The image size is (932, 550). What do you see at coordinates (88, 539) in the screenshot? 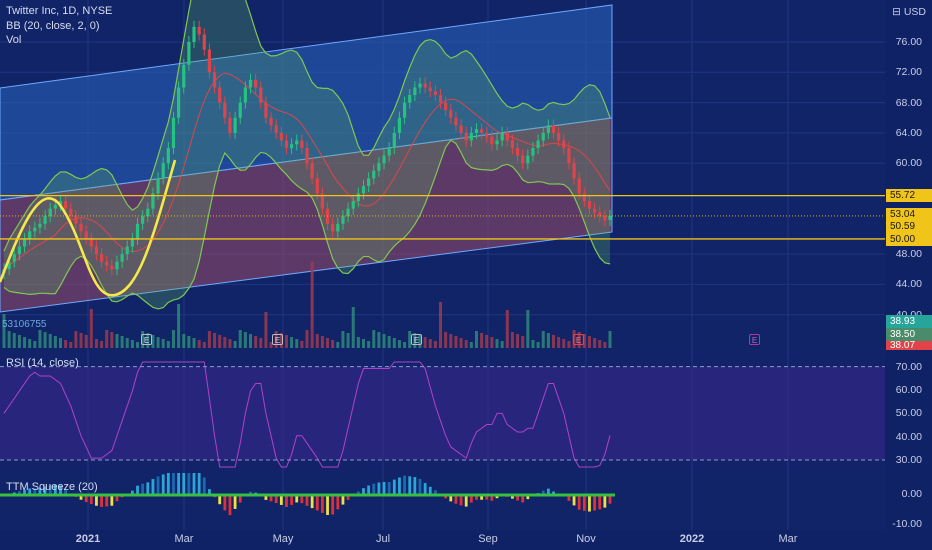
I see `time-tick: 2021` at bounding box center [88, 539].